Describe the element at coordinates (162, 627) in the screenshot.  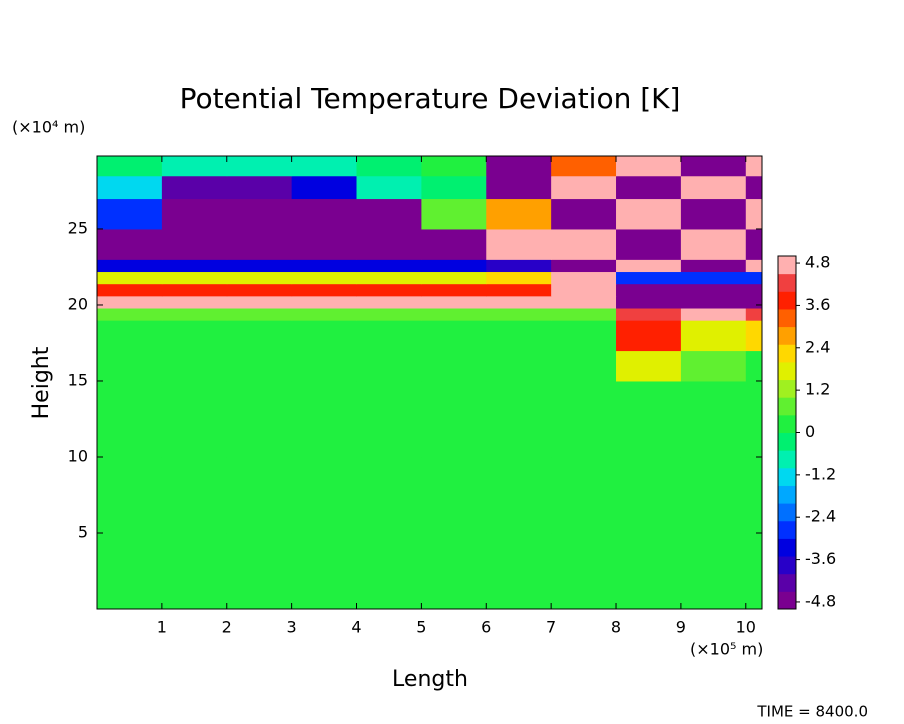
I see `x-tick-label: 1` at that location.